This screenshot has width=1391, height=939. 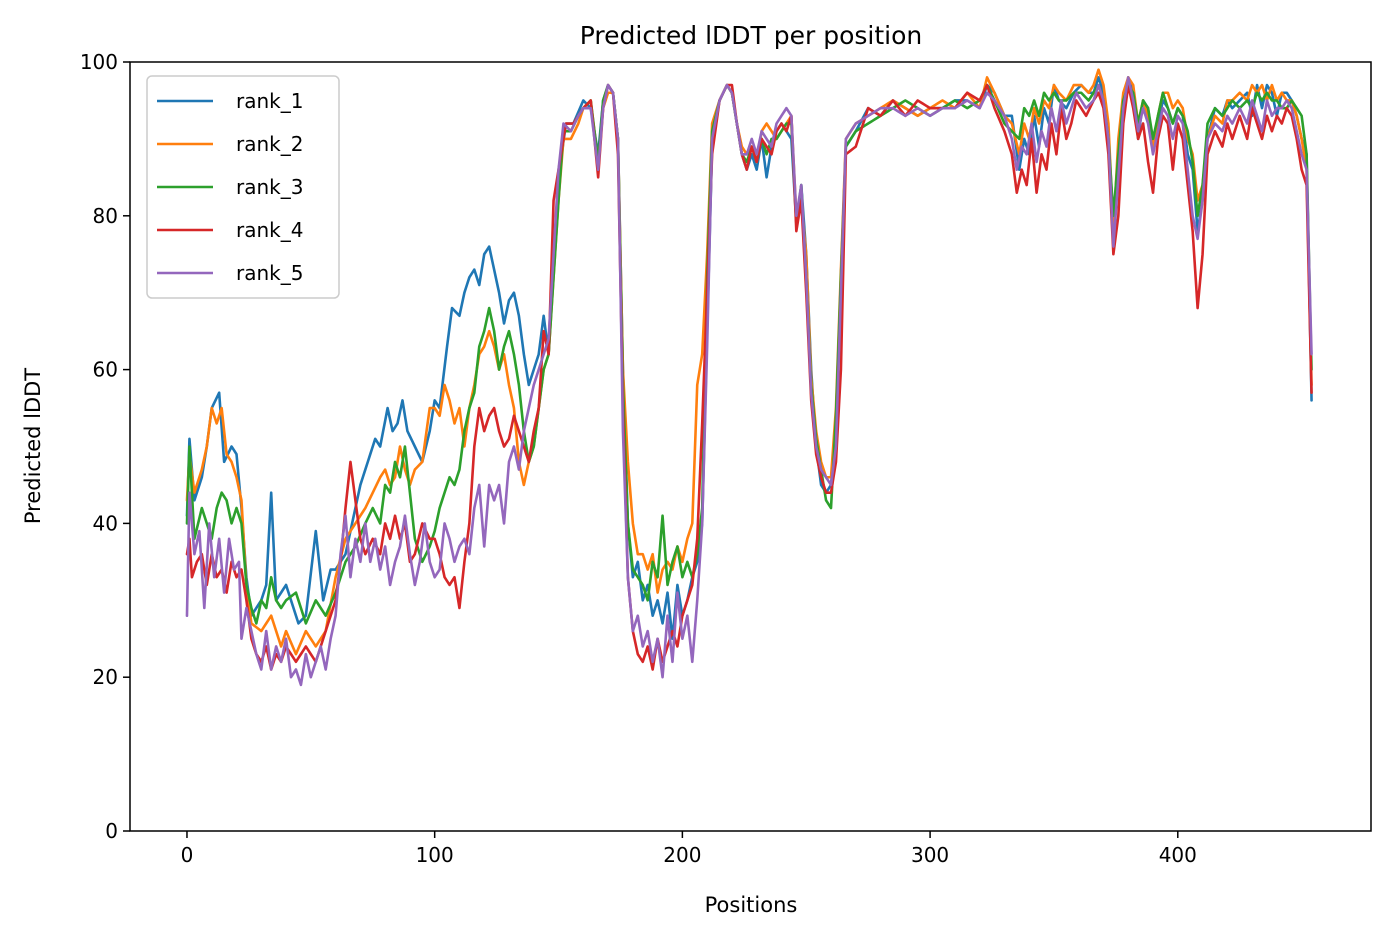 What do you see at coordinates (105, 370) in the screenshot?
I see `y-tick-label: 60` at bounding box center [105, 370].